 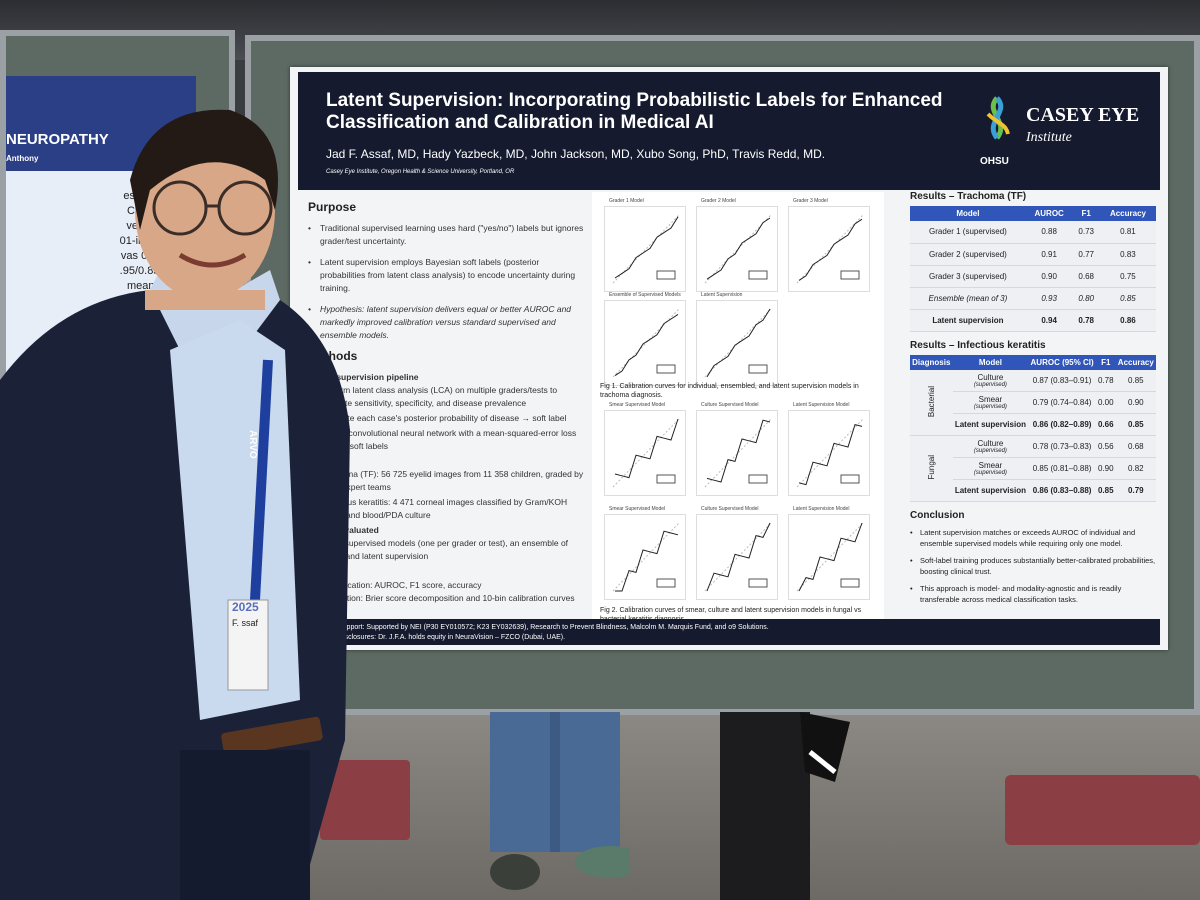 I want to click on calibration-plot: Grader 2 Model, so click(x=737, y=245).